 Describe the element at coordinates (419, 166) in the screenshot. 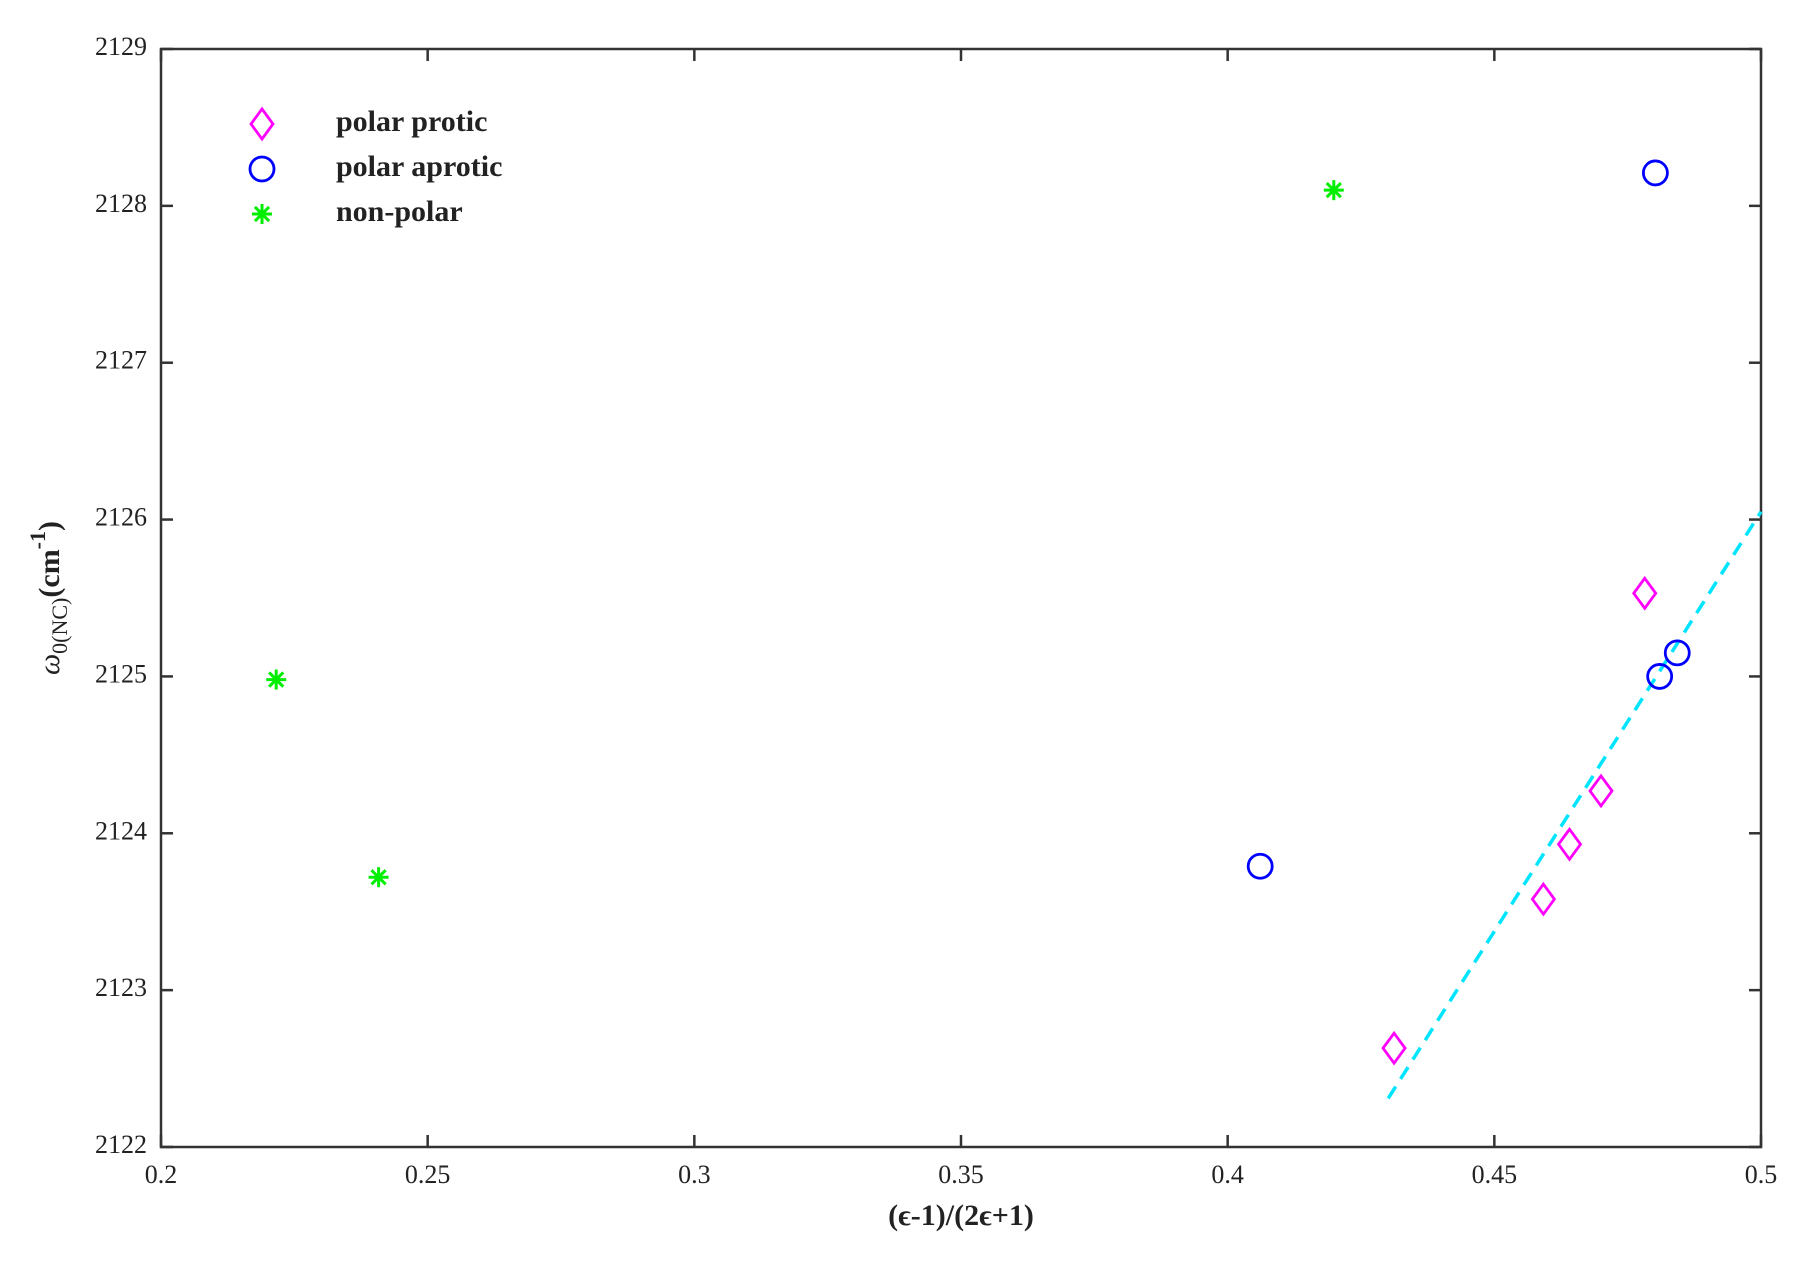

I see `legend-label: polar aprotic` at that location.